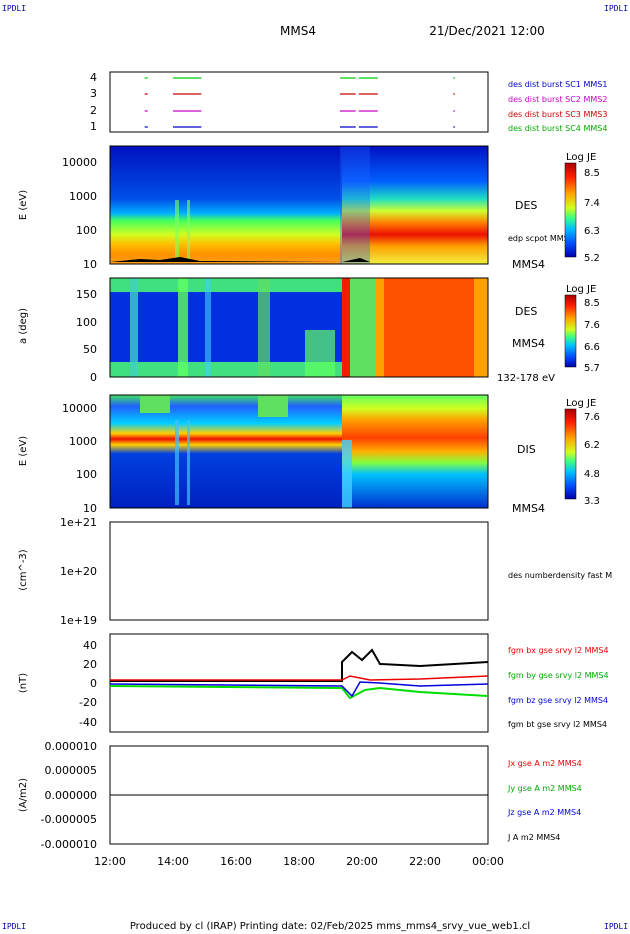 The image size is (630, 934). What do you see at coordinates (487, 31) in the screenshot?
I see `datetime-title: 21/Dec/2021 12:00` at bounding box center [487, 31].